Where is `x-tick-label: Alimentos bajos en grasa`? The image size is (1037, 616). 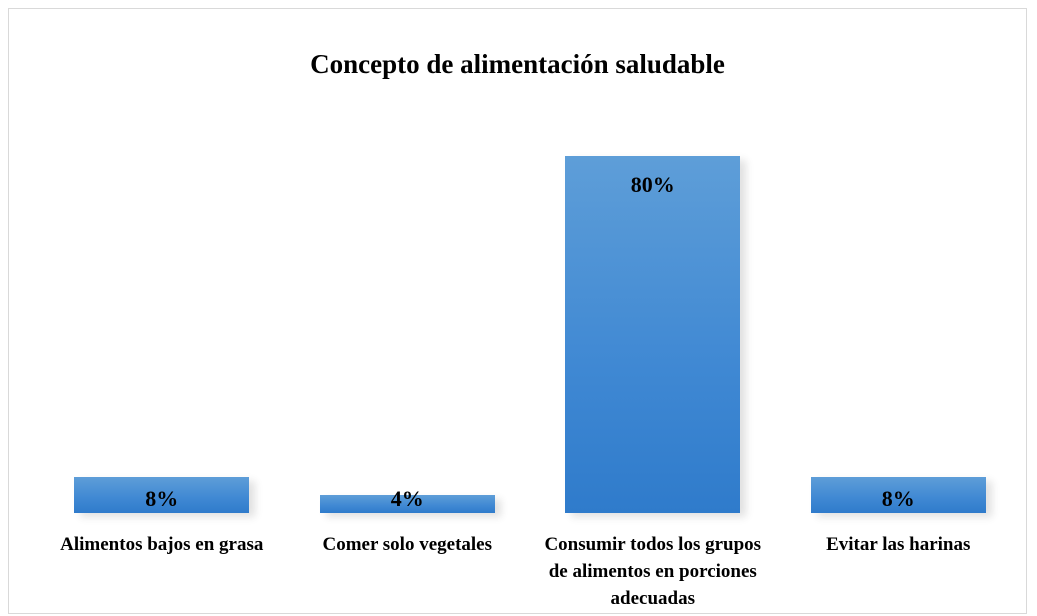
x-tick-label: Alimentos bajos en grasa is located at coordinates (162, 544).